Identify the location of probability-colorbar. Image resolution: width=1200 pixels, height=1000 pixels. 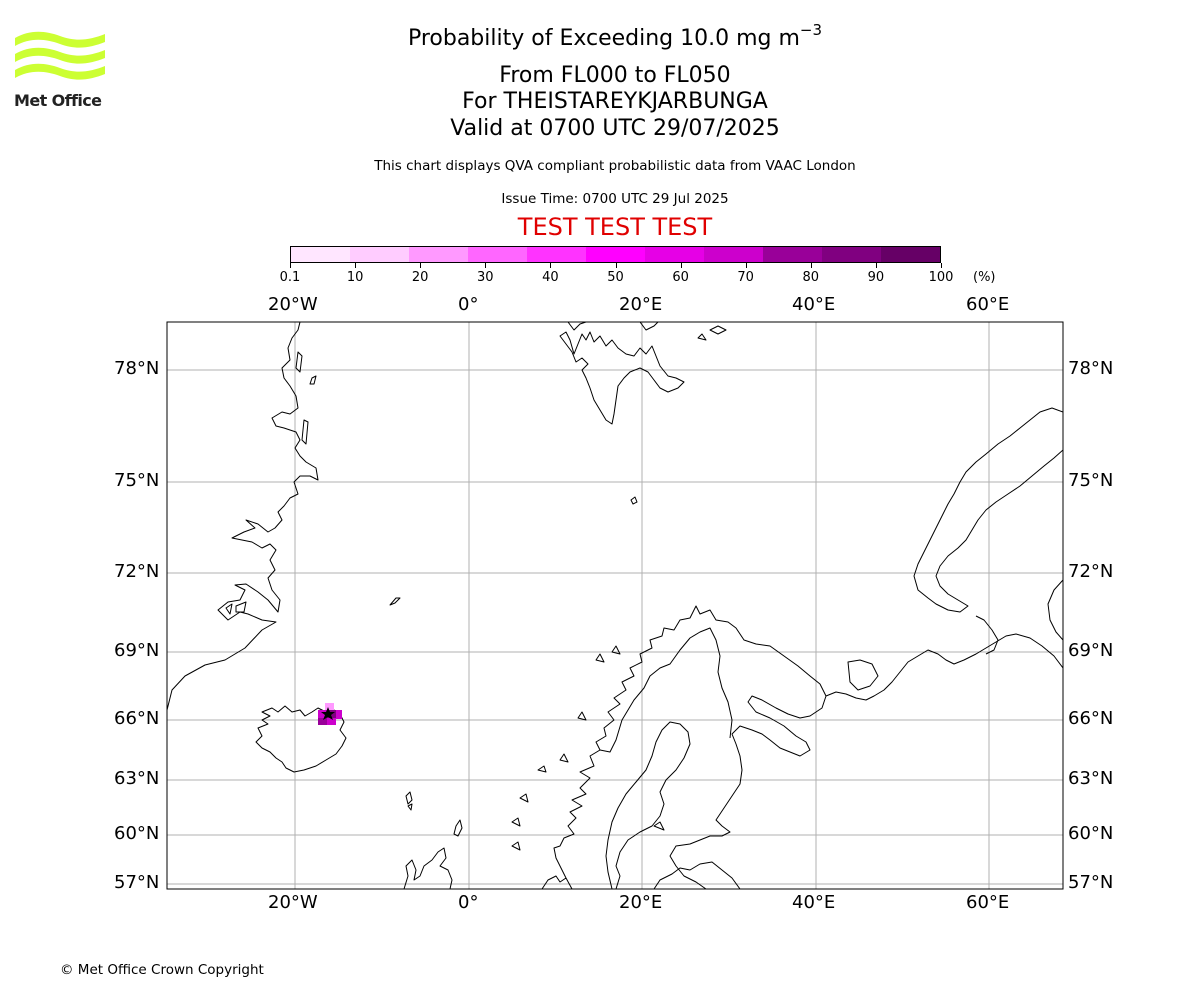
(615, 254).